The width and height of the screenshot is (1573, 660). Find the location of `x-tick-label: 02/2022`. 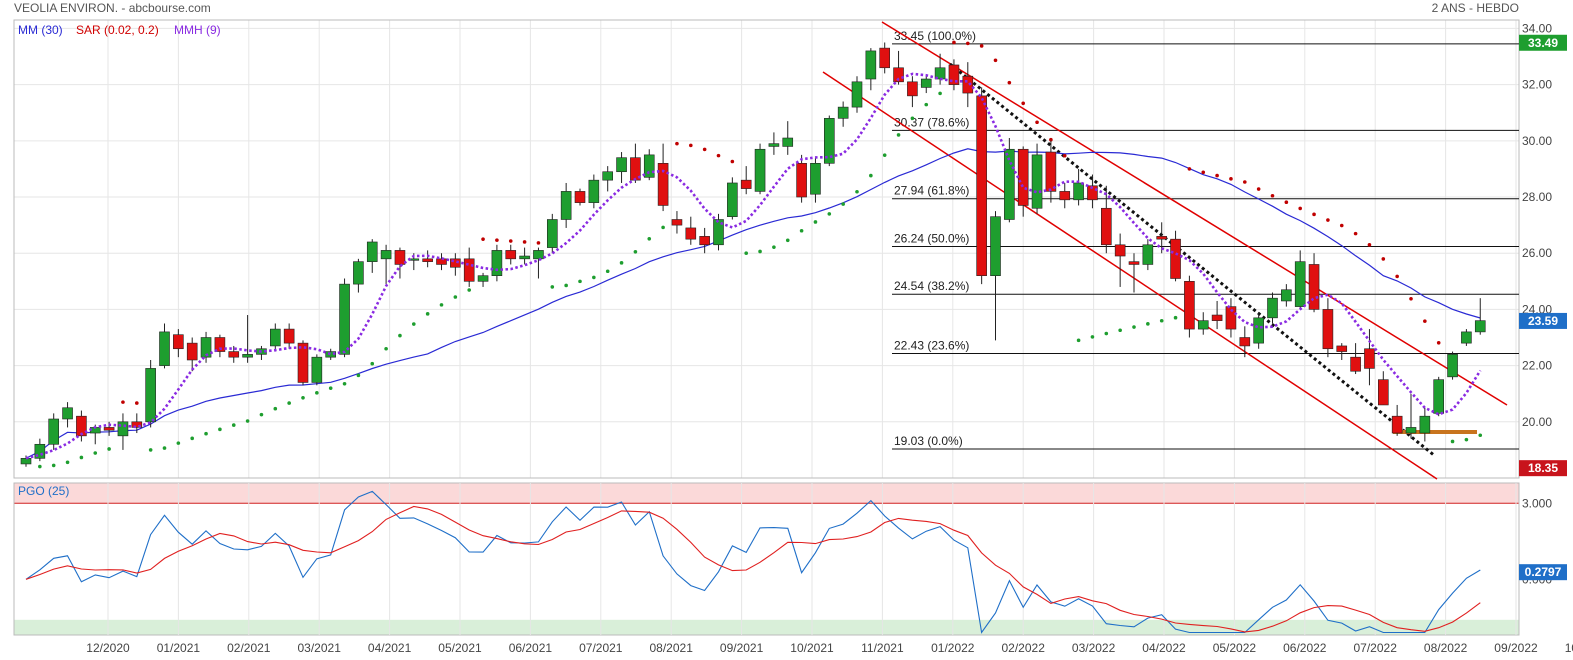

x-tick-label: 02/2022 is located at coordinates (1024, 648).